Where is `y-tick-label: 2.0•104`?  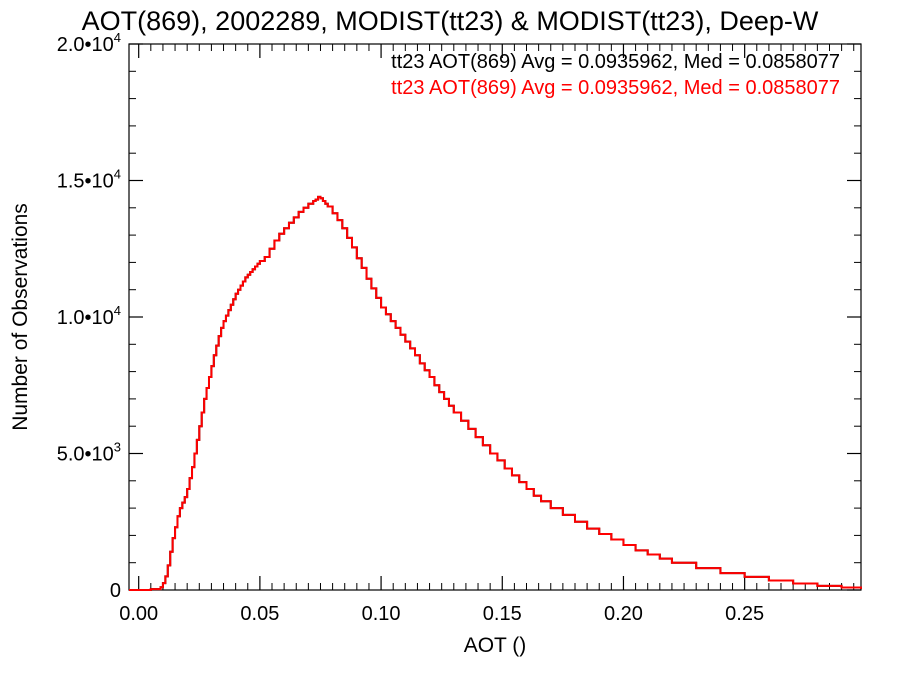
y-tick-label: 2.0•104 is located at coordinates (89, 43).